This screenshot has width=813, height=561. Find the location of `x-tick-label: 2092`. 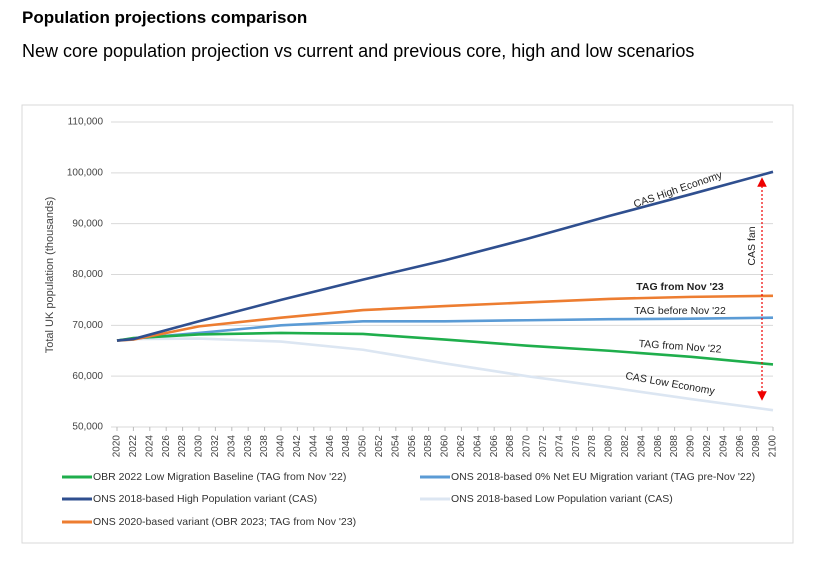

x-tick-label: 2092 is located at coordinates (707, 446).